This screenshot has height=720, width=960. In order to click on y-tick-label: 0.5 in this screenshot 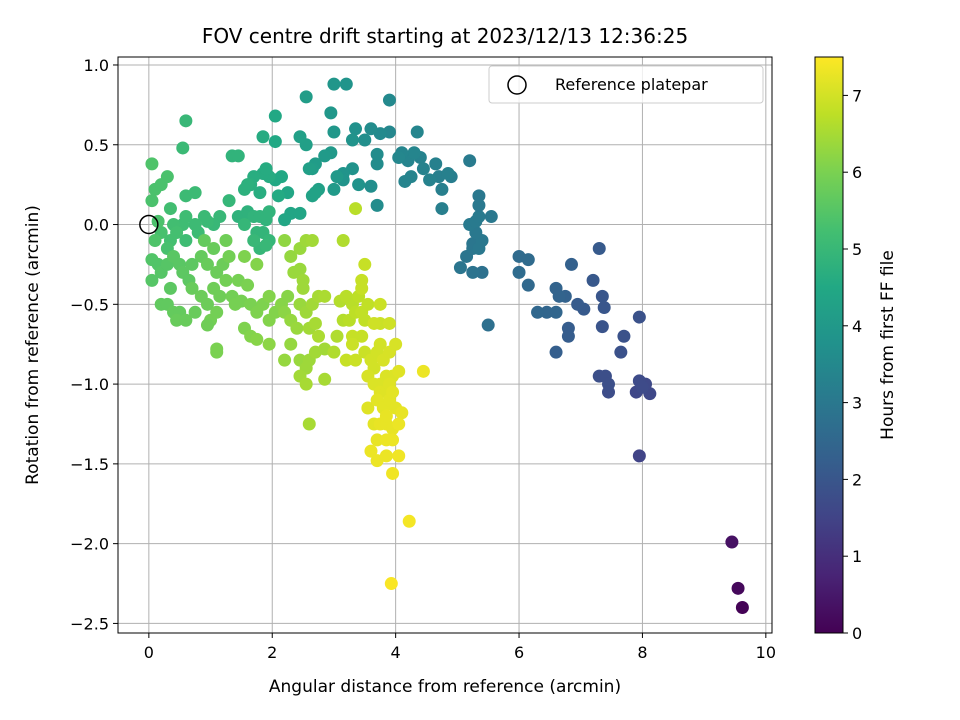, I will do `click(96, 145)`.